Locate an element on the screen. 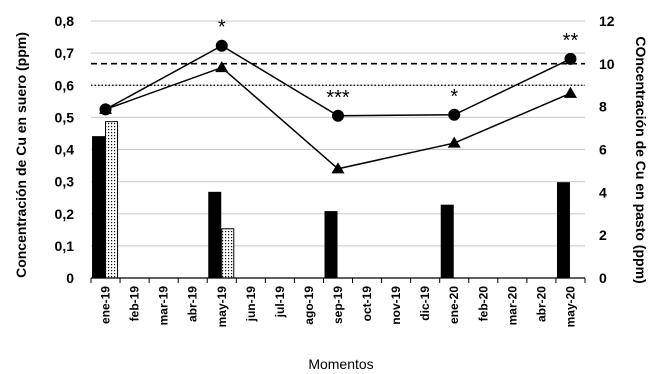 The height and width of the screenshot is (374, 656). x-tick-label: oct-19 is located at coordinates (367, 304).